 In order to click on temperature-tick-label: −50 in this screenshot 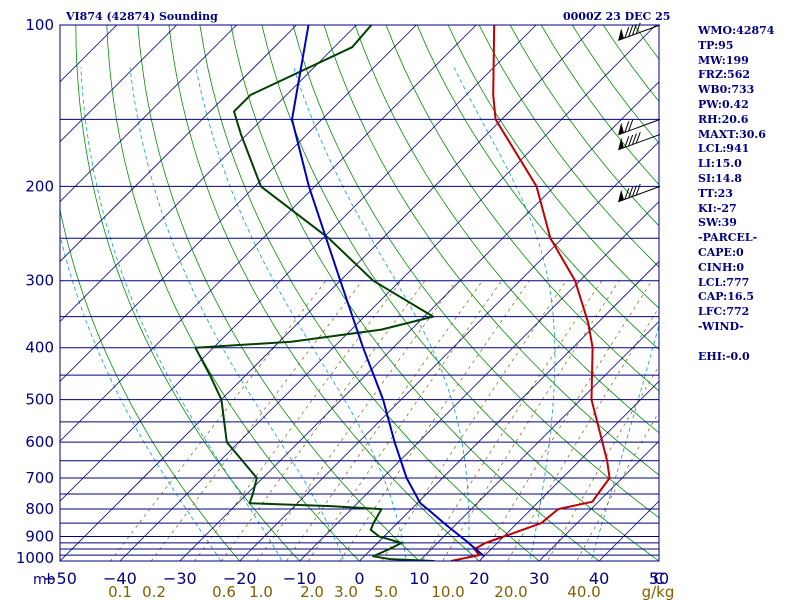, I will do `click(60, 578)`.